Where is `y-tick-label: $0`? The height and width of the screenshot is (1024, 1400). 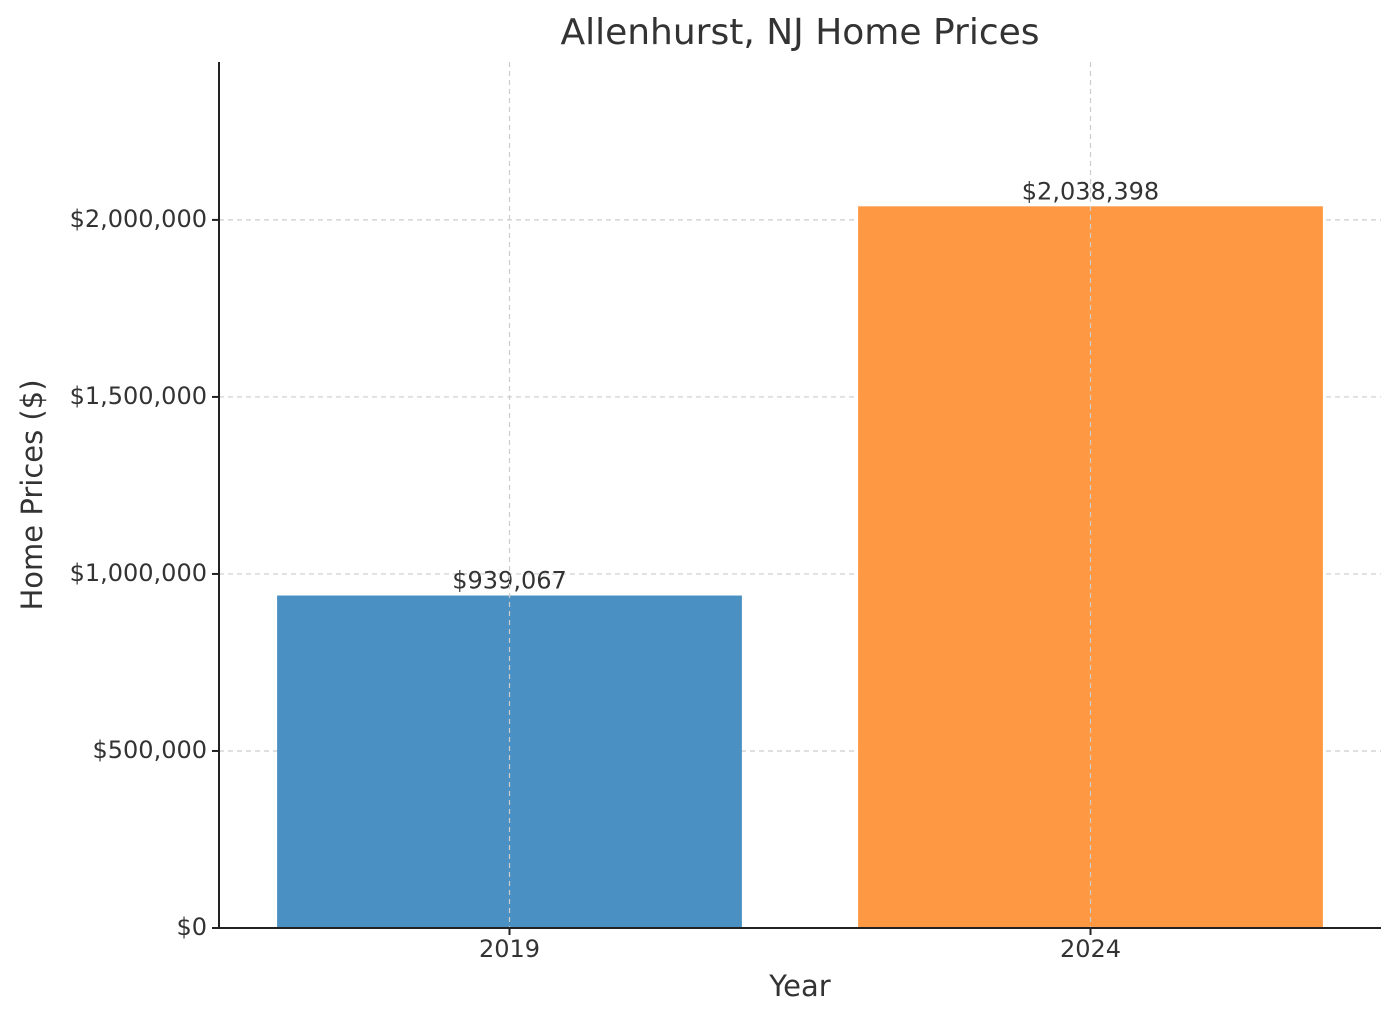 y-tick-label: $0 is located at coordinates (191, 927).